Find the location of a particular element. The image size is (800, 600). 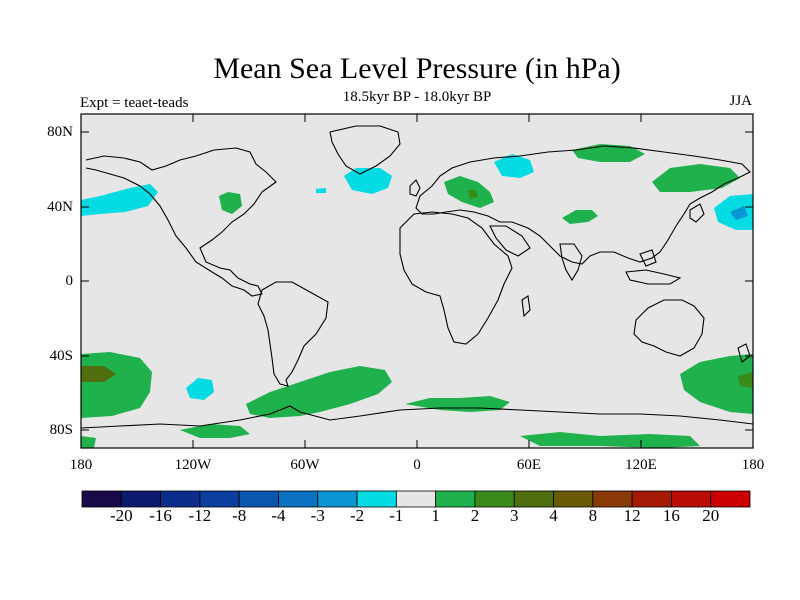

colorbar-label: -3 is located at coordinates (317, 515).